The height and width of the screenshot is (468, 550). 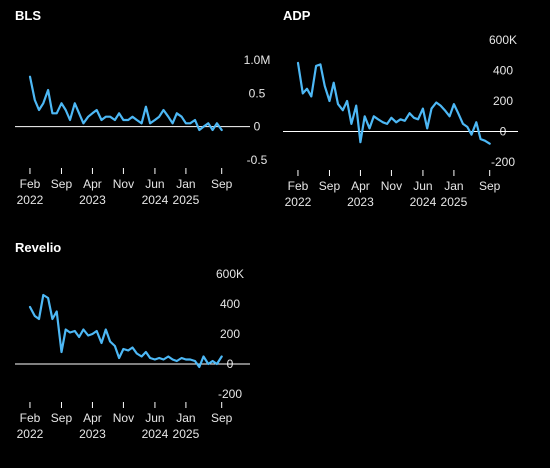 What do you see at coordinates (38, 247) in the screenshot?
I see `chart-title: Revelio` at bounding box center [38, 247].